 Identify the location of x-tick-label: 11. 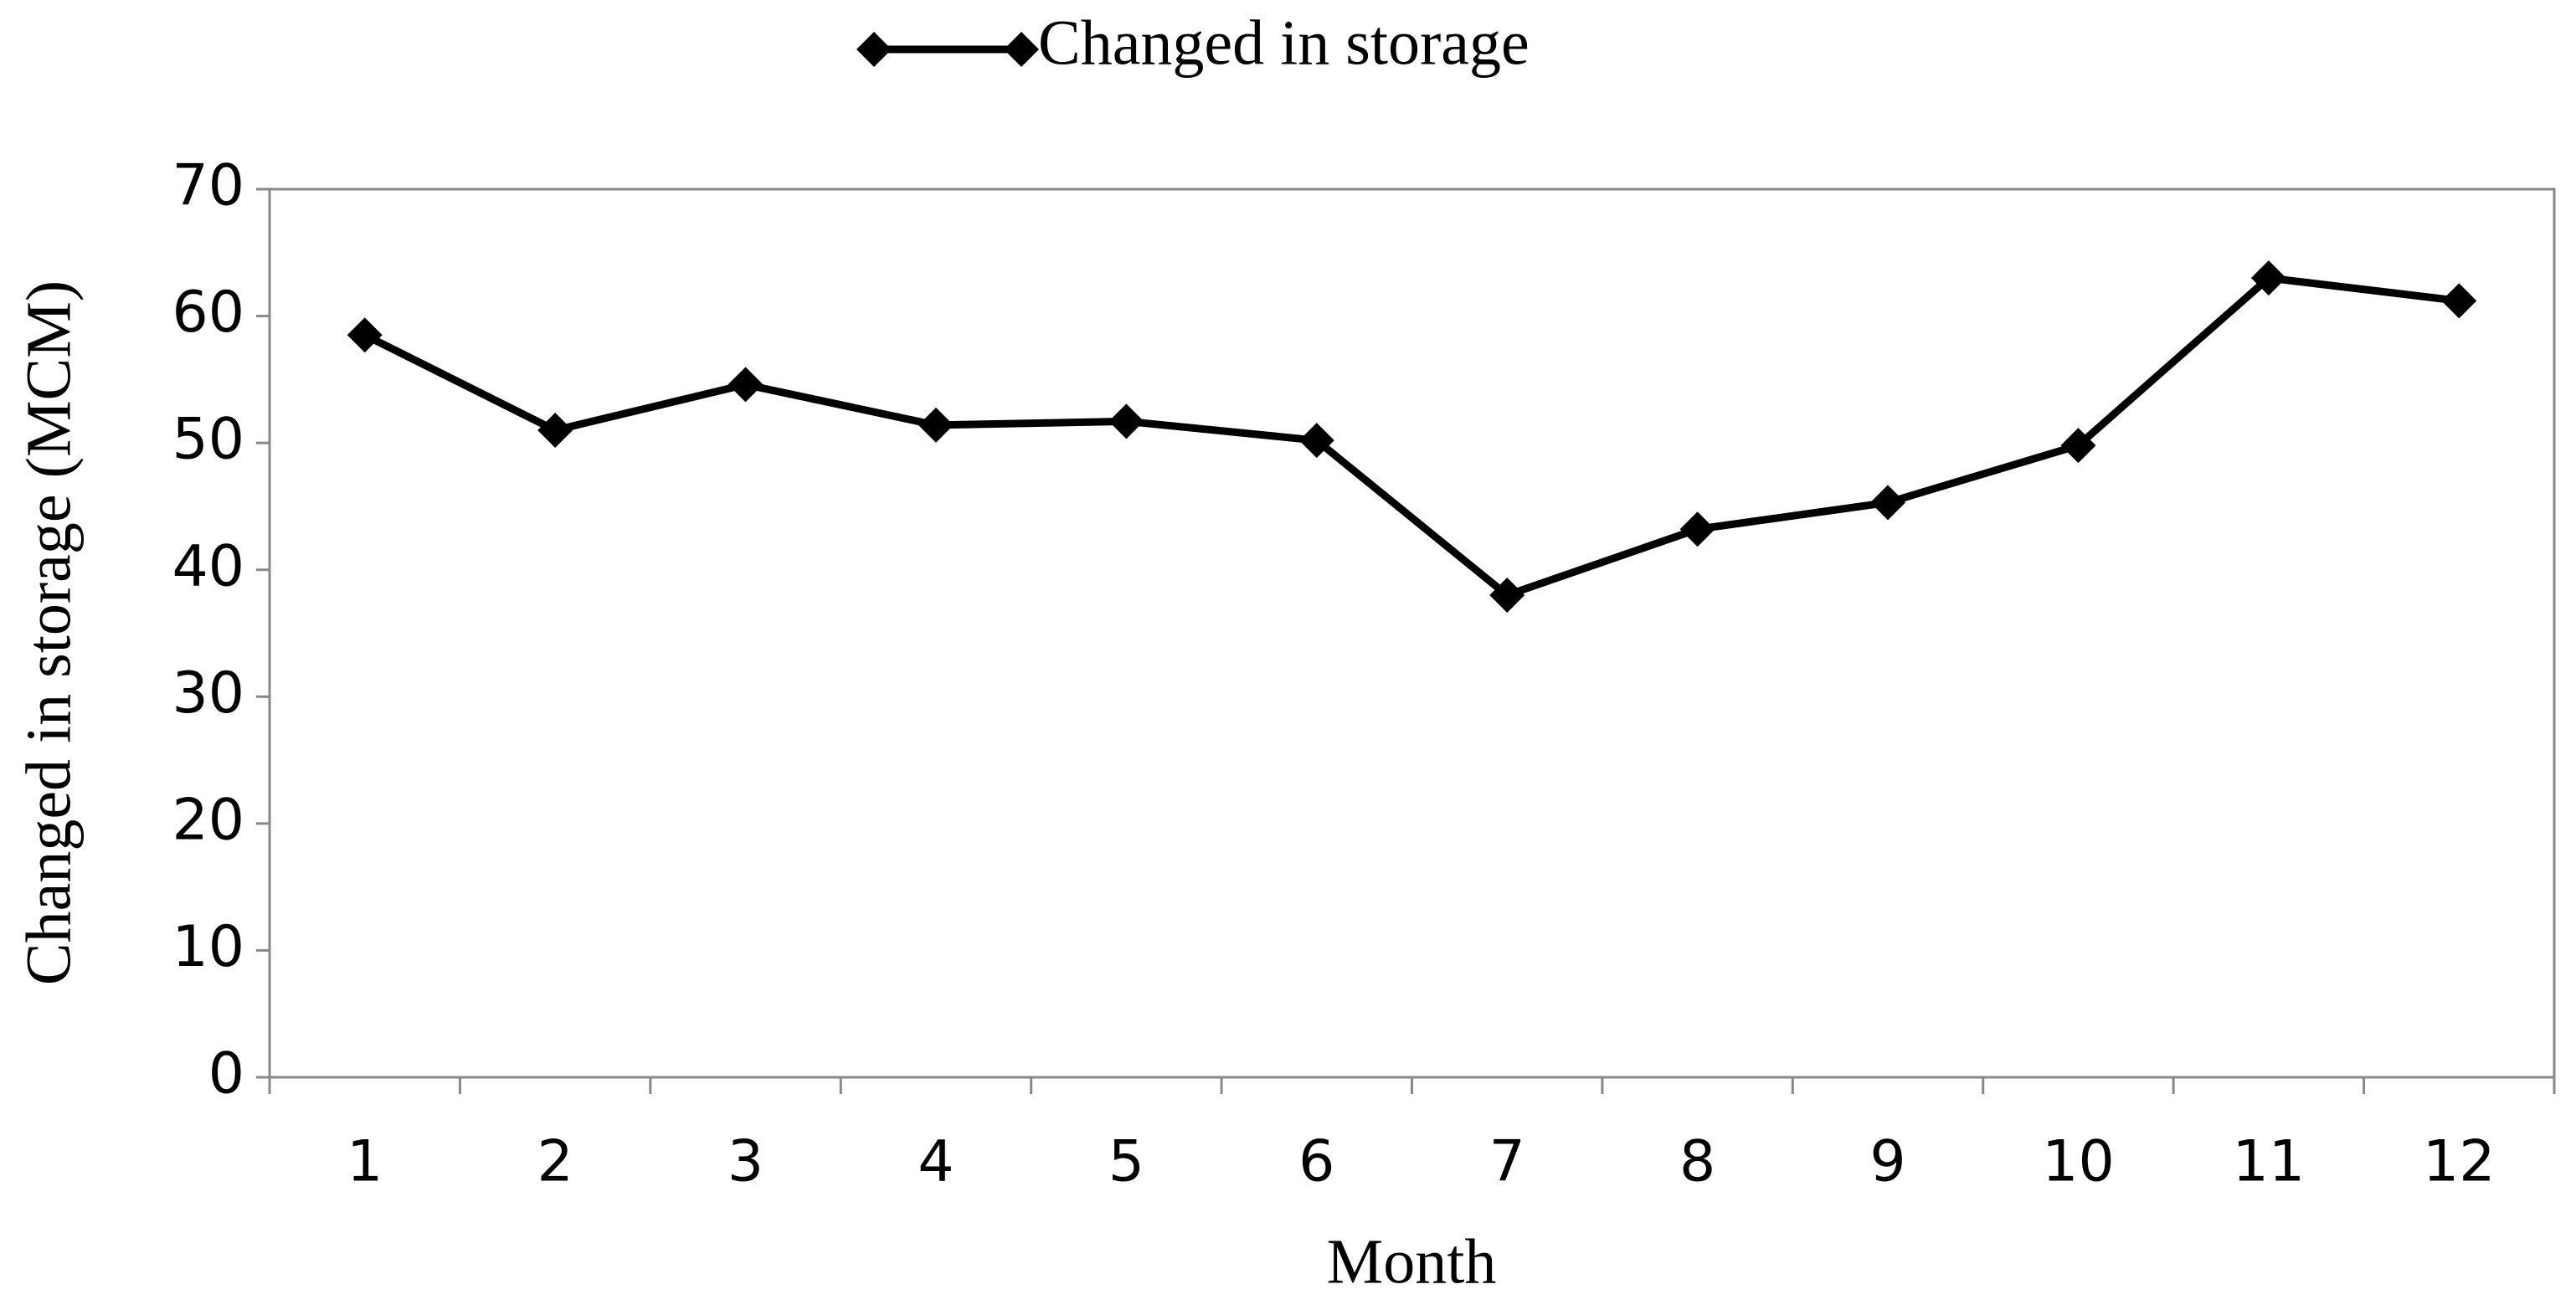
(2269, 1162).